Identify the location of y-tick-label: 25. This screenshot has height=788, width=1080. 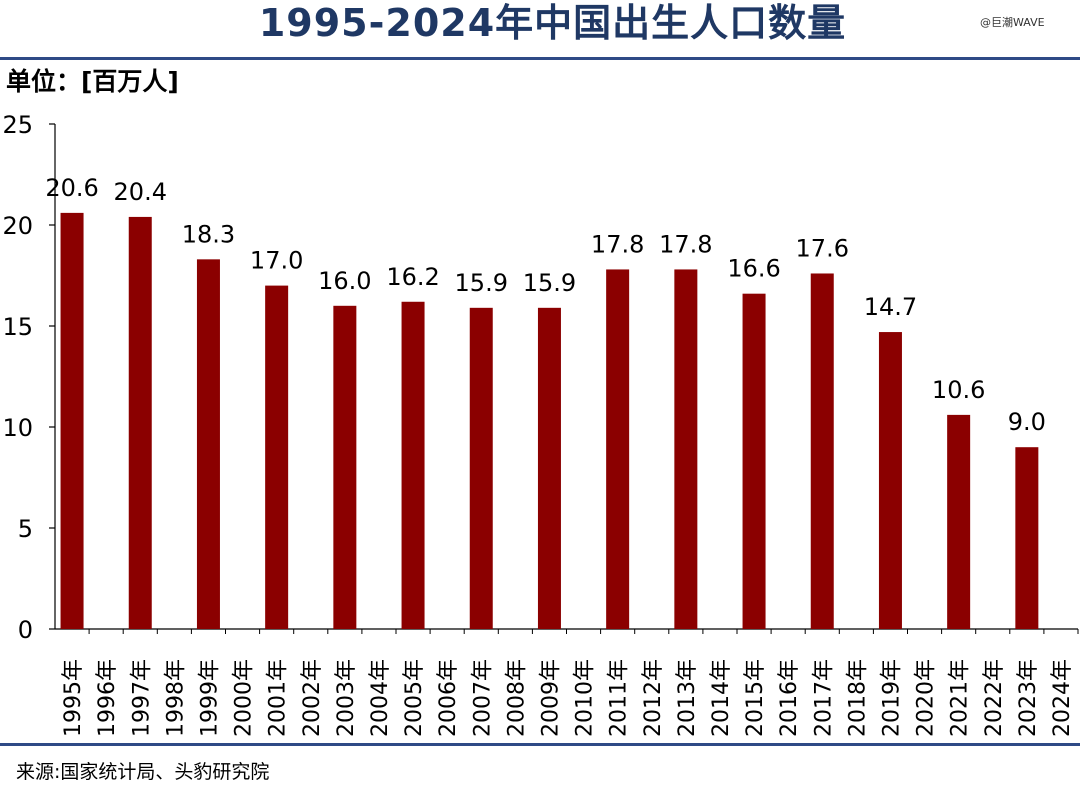
(17, 125).